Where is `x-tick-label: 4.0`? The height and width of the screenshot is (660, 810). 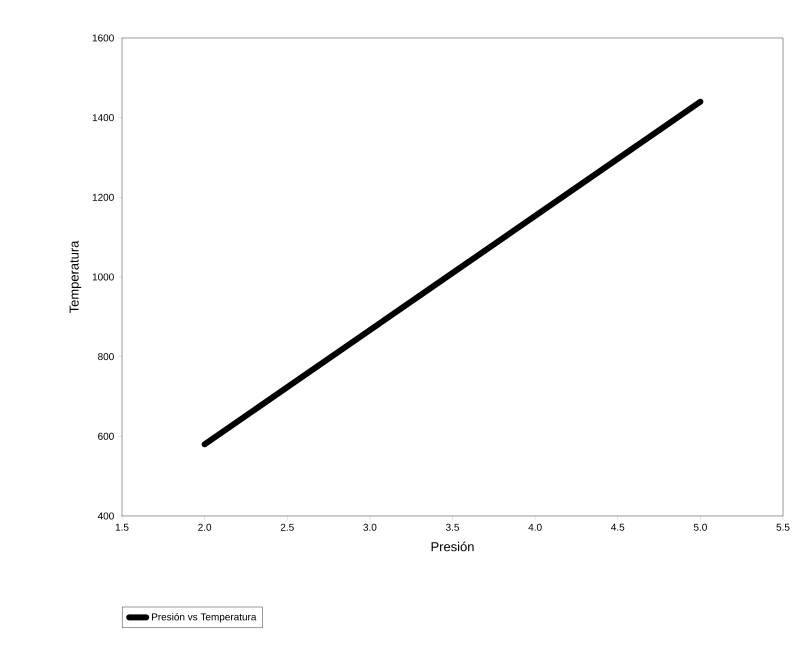
x-tick-label: 4.0 is located at coordinates (535, 527).